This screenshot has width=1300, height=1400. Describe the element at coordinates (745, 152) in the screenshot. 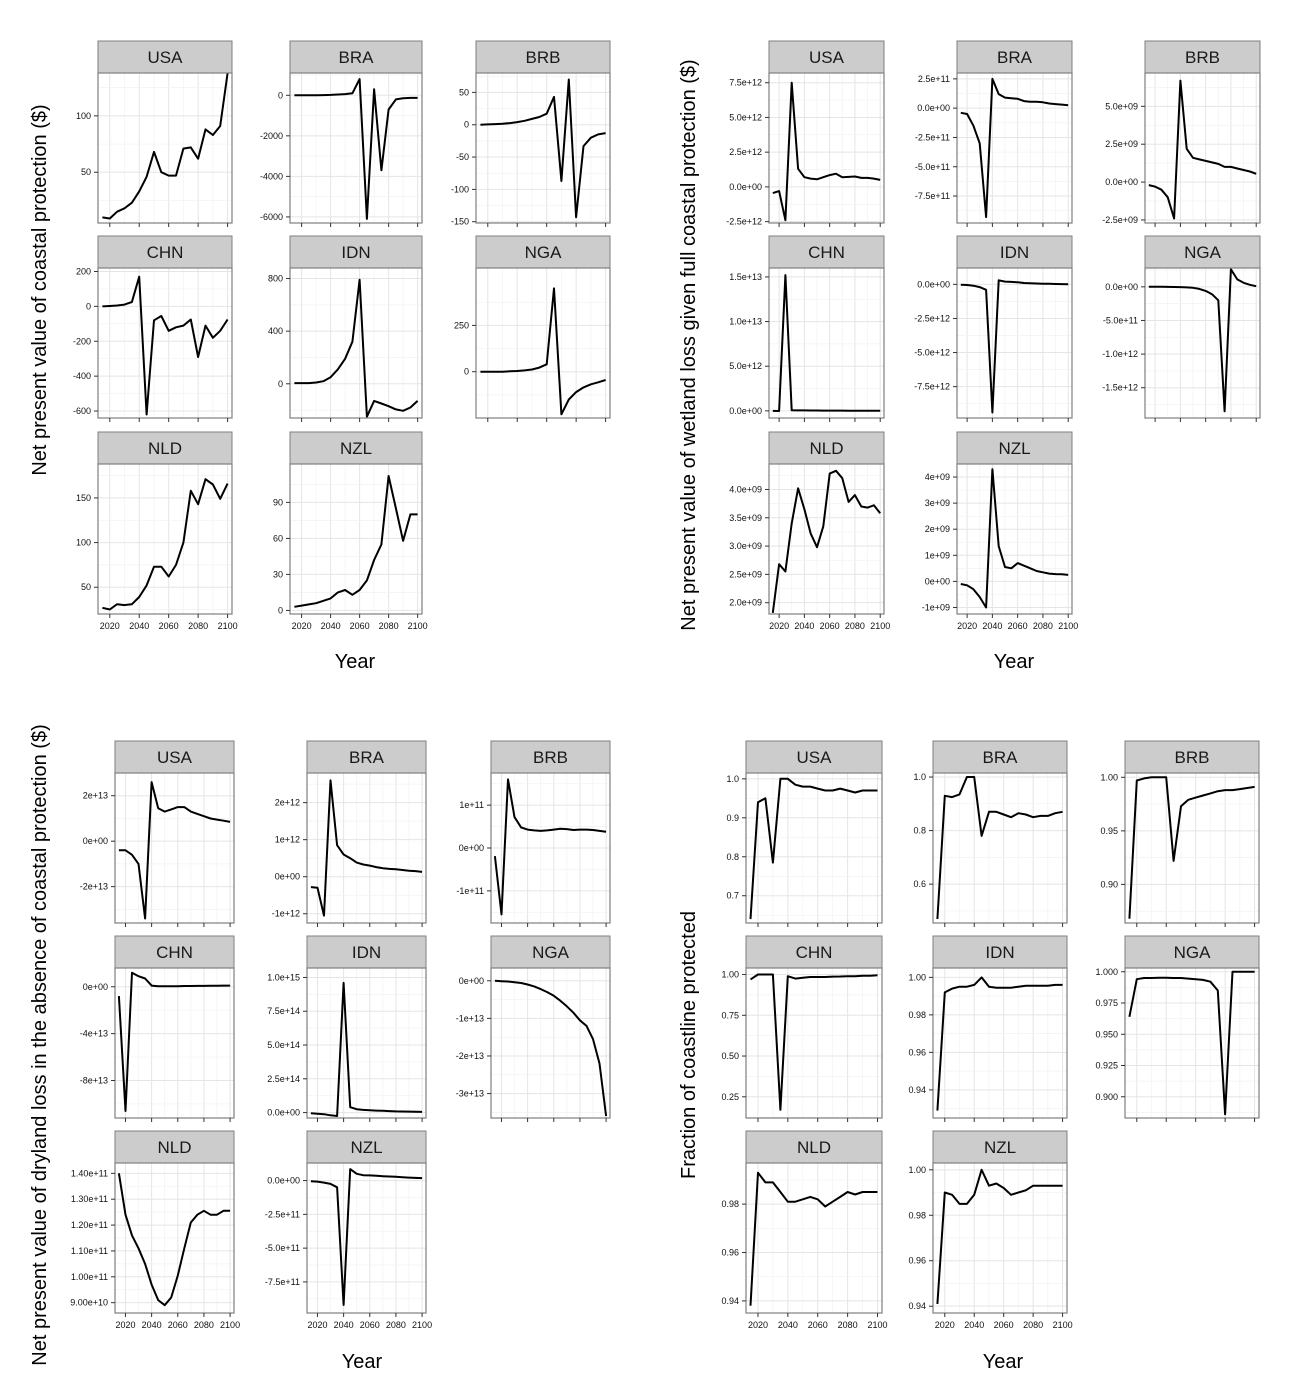

I see `y-tick-label: 2.5e+12` at that location.